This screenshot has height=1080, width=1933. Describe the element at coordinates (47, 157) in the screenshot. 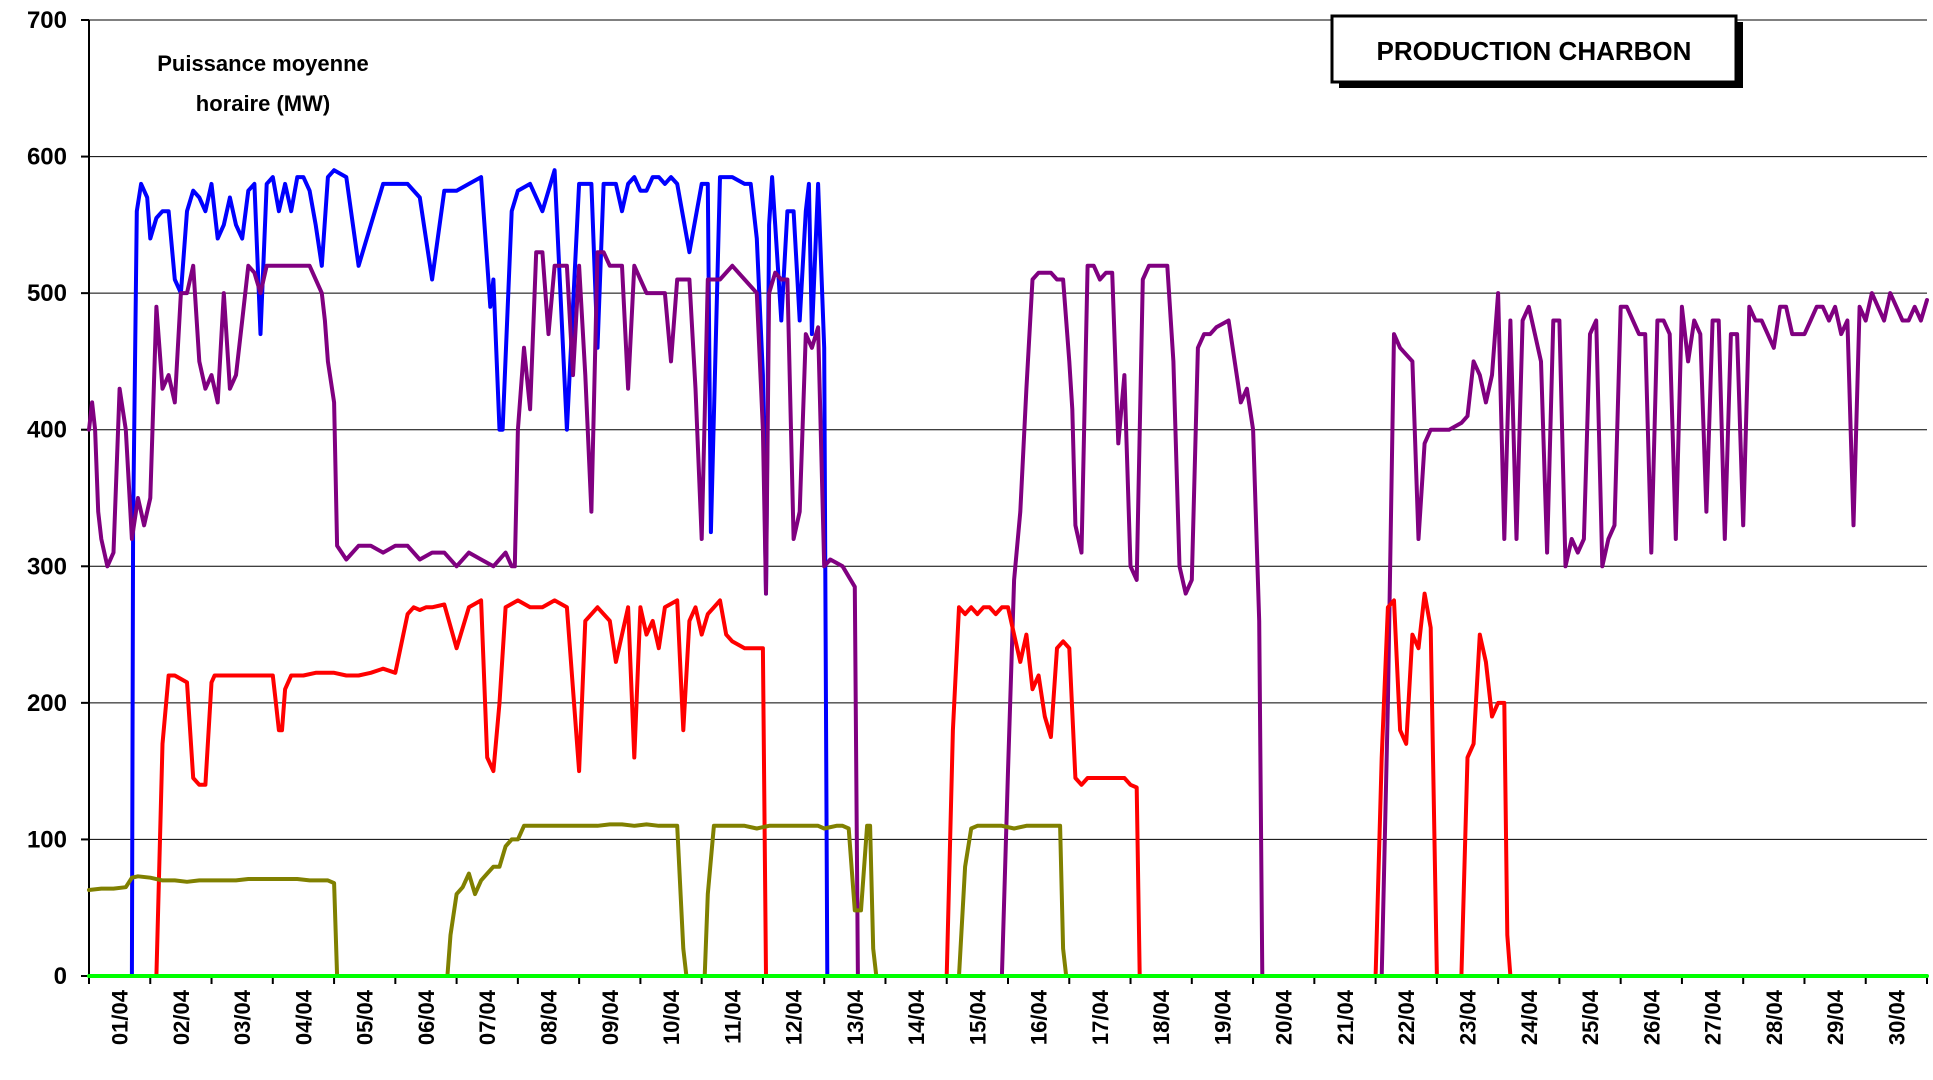

I see `y-tick-label: 600` at that location.